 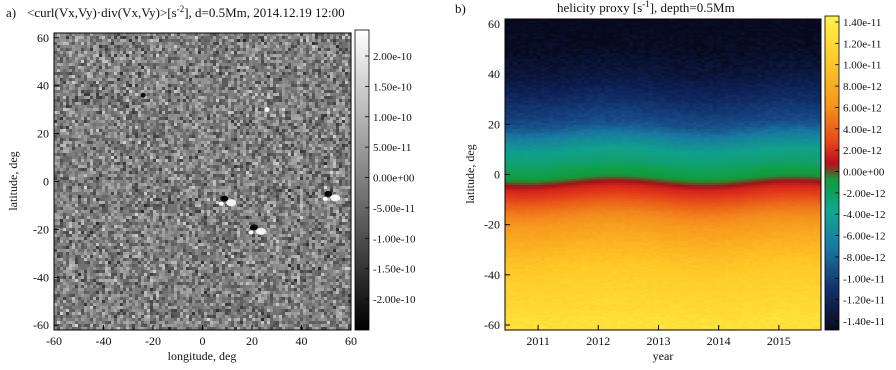 What do you see at coordinates (362, 180) in the screenshot?
I see `panel-a-colorbar` at bounding box center [362, 180].